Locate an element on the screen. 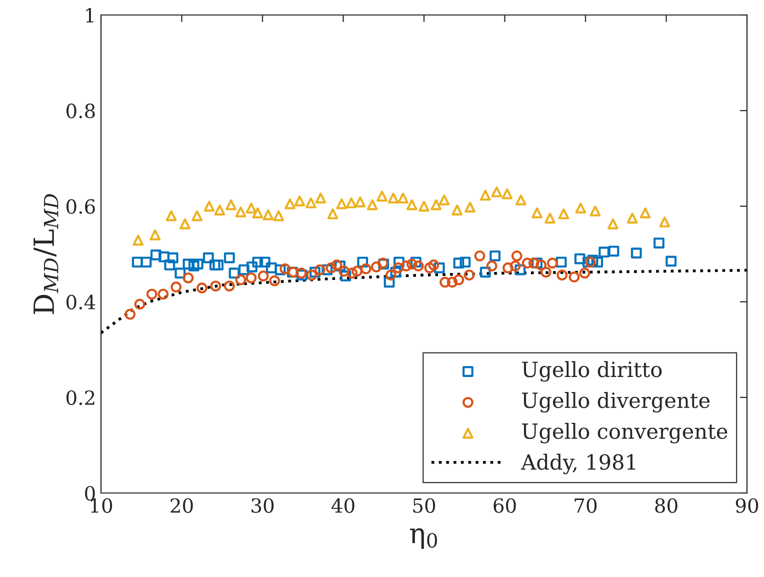 The height and width of the screenshot is (577, 764). y-tick-label: 0.2 is located at coordinates (80, 398).